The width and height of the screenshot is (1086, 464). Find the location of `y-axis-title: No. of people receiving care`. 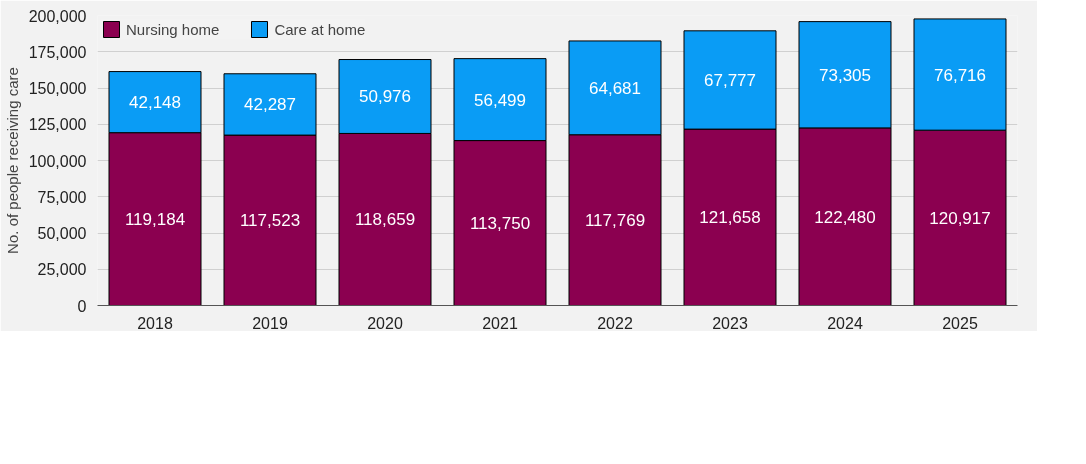

y-axis-title: No. of people receiving care is located at coordinates (12, 160).